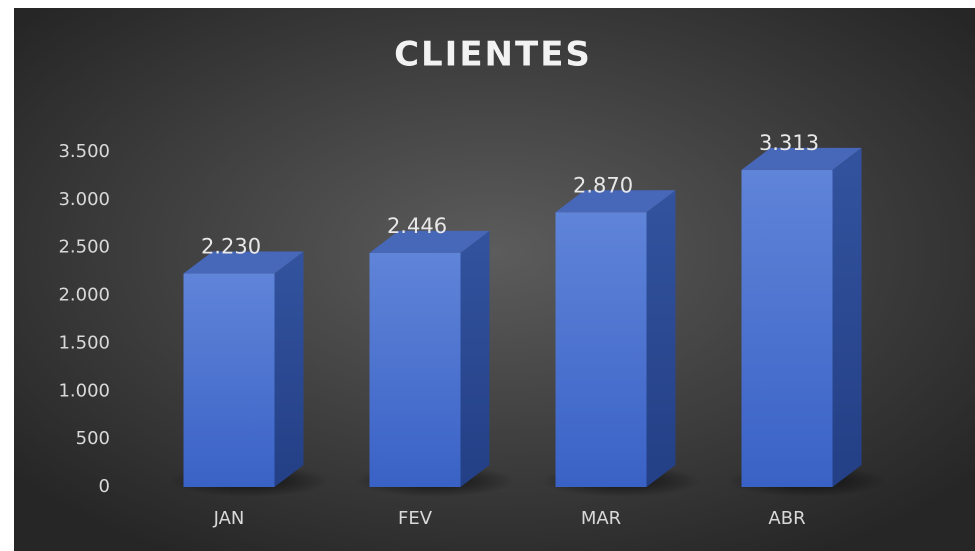 This screenshot has height=551, width=975. I want to click on chart-title: CLIENTES, so click(493, 55).